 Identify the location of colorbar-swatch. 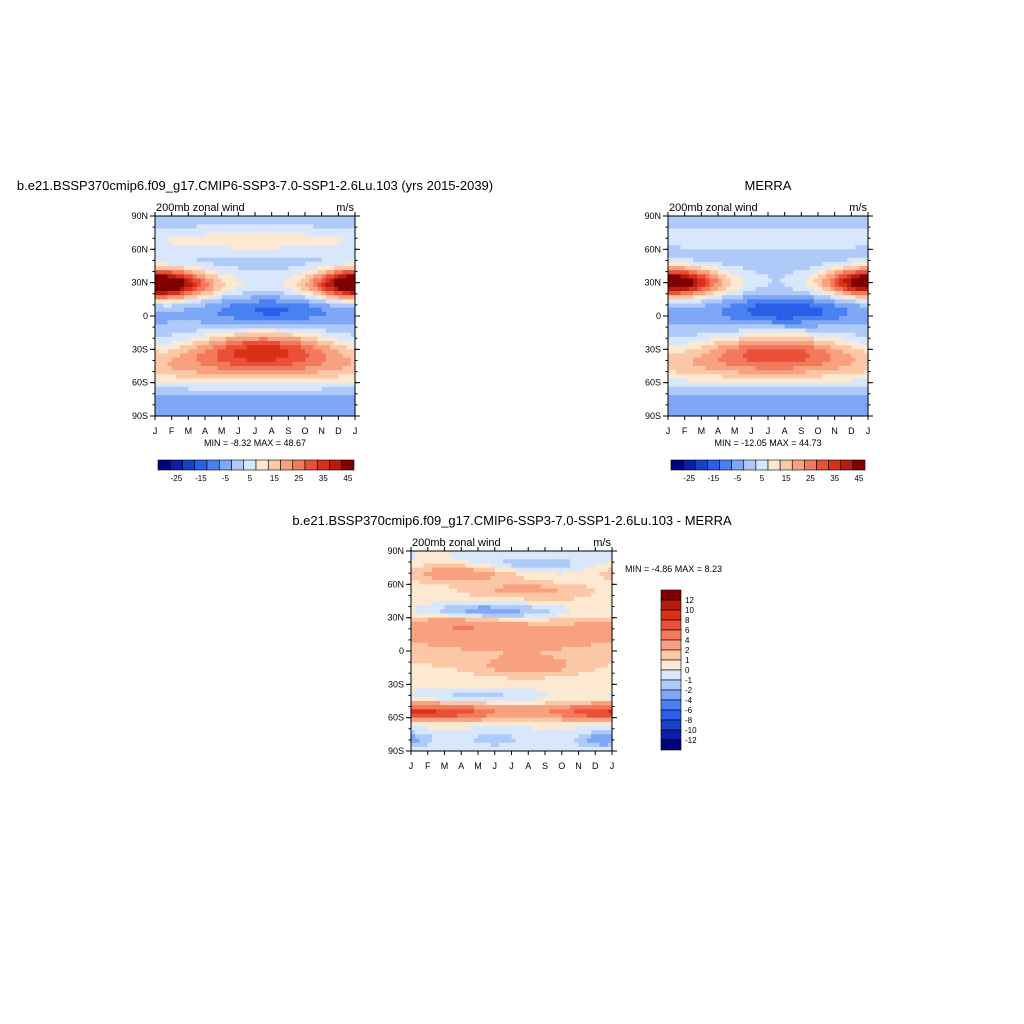
(164, 465).